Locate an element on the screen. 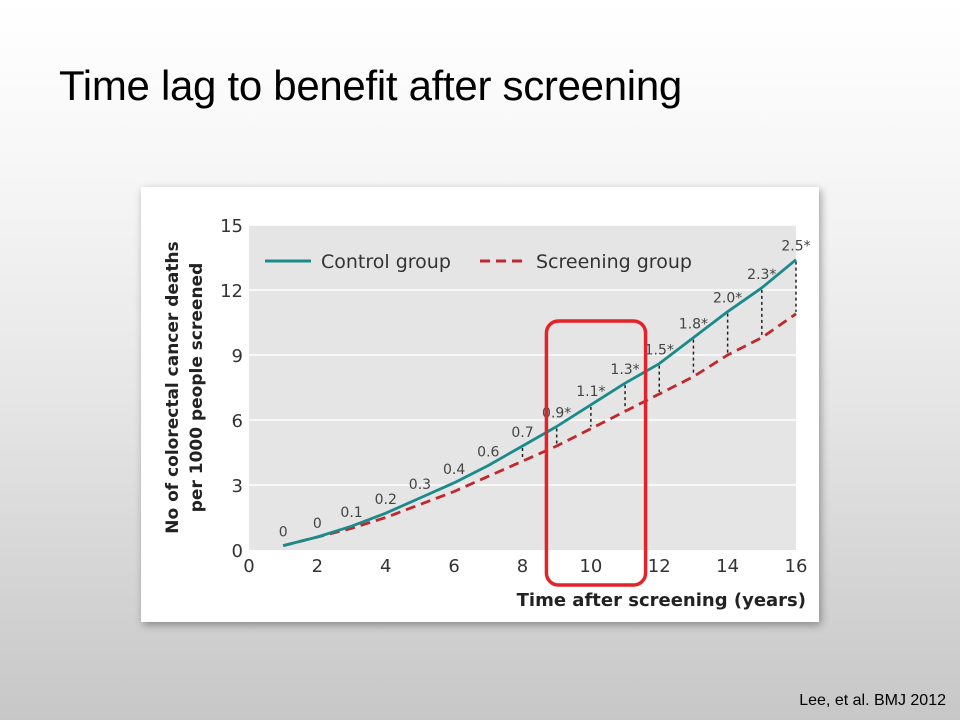 Image resolution: width=960 pixels, height=720 pixels. slide-title: Time lag to benefit after screening is located at coordinates (370, 85).